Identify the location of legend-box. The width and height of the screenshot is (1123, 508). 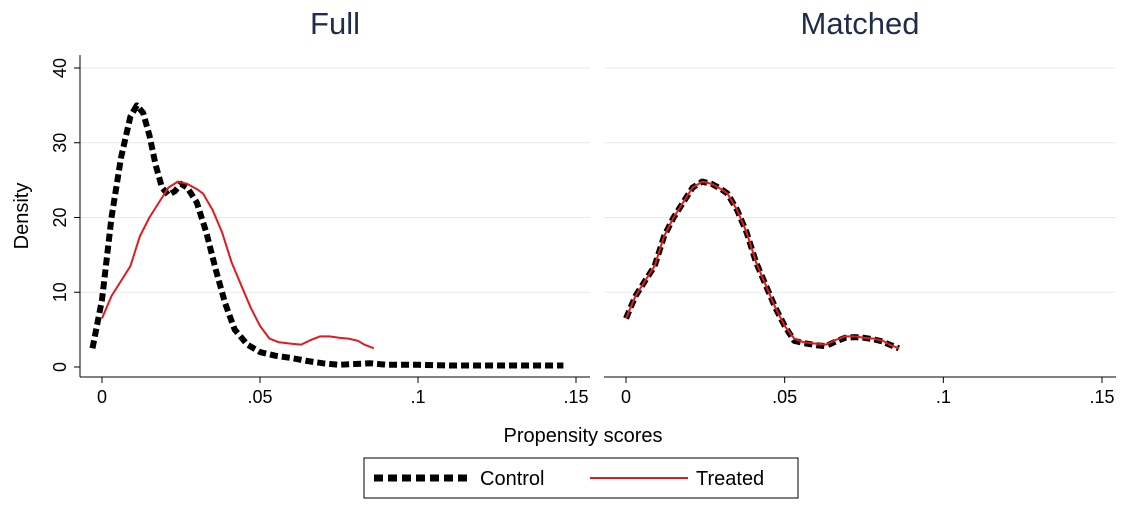
(581, 478).